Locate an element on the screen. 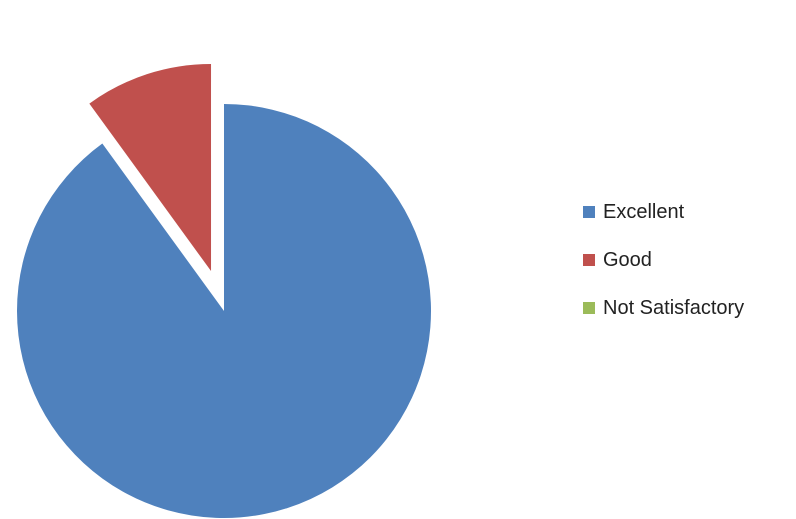 The width and height of the screenshot is (796, 519). legend-label-good: Good is located at coordinates (627, 260).